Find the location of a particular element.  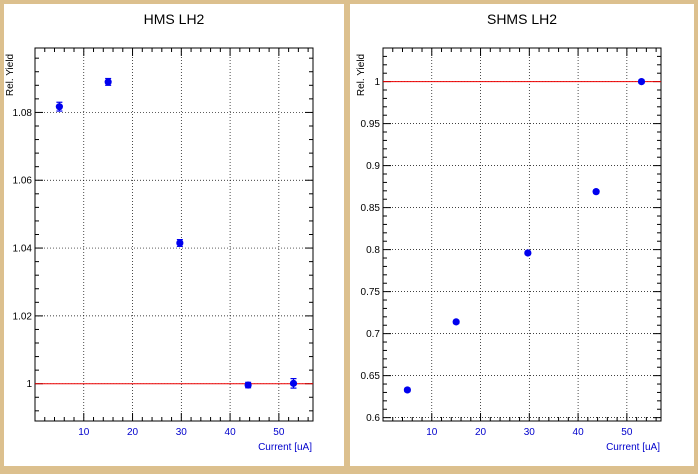

shms-y-tick-label: 0.8 is located at coordinates (373, 250).